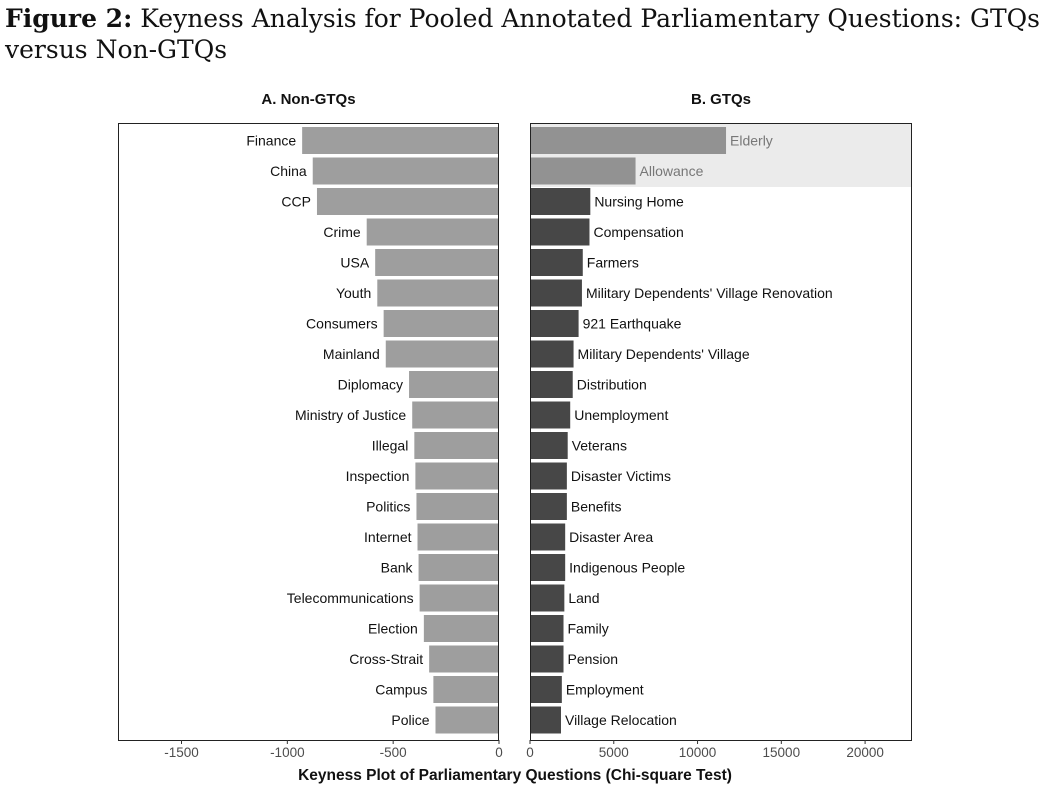 The width and height of the screenshot is (1048, 804). I want to click on bar-consumers, so click(441, 323).